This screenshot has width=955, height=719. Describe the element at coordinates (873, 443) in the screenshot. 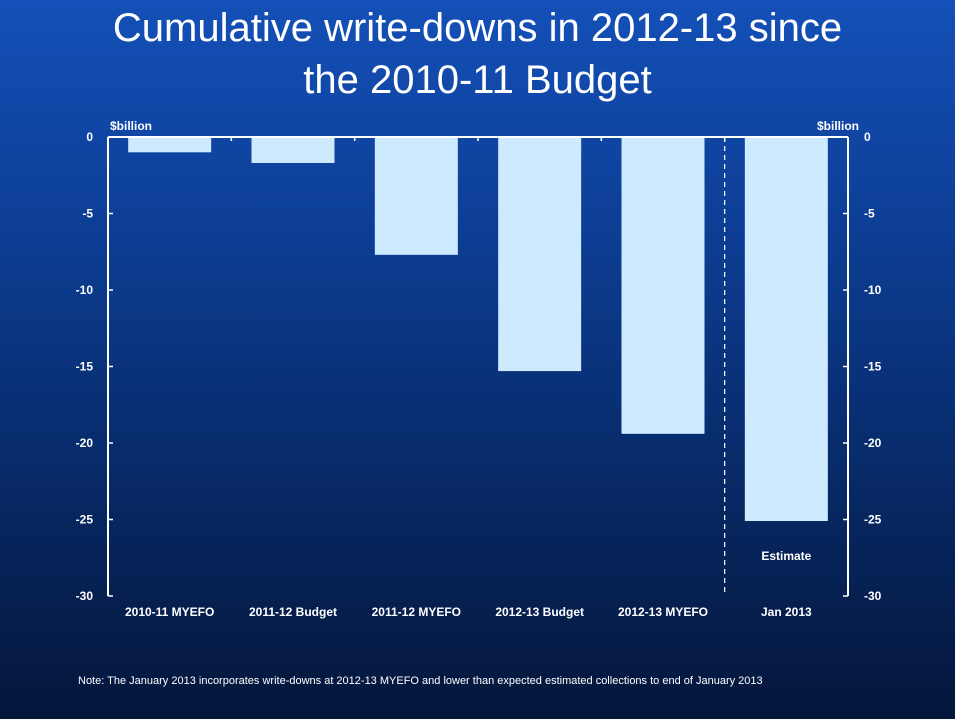

I see `right-y-tick-label: -20` at that location.